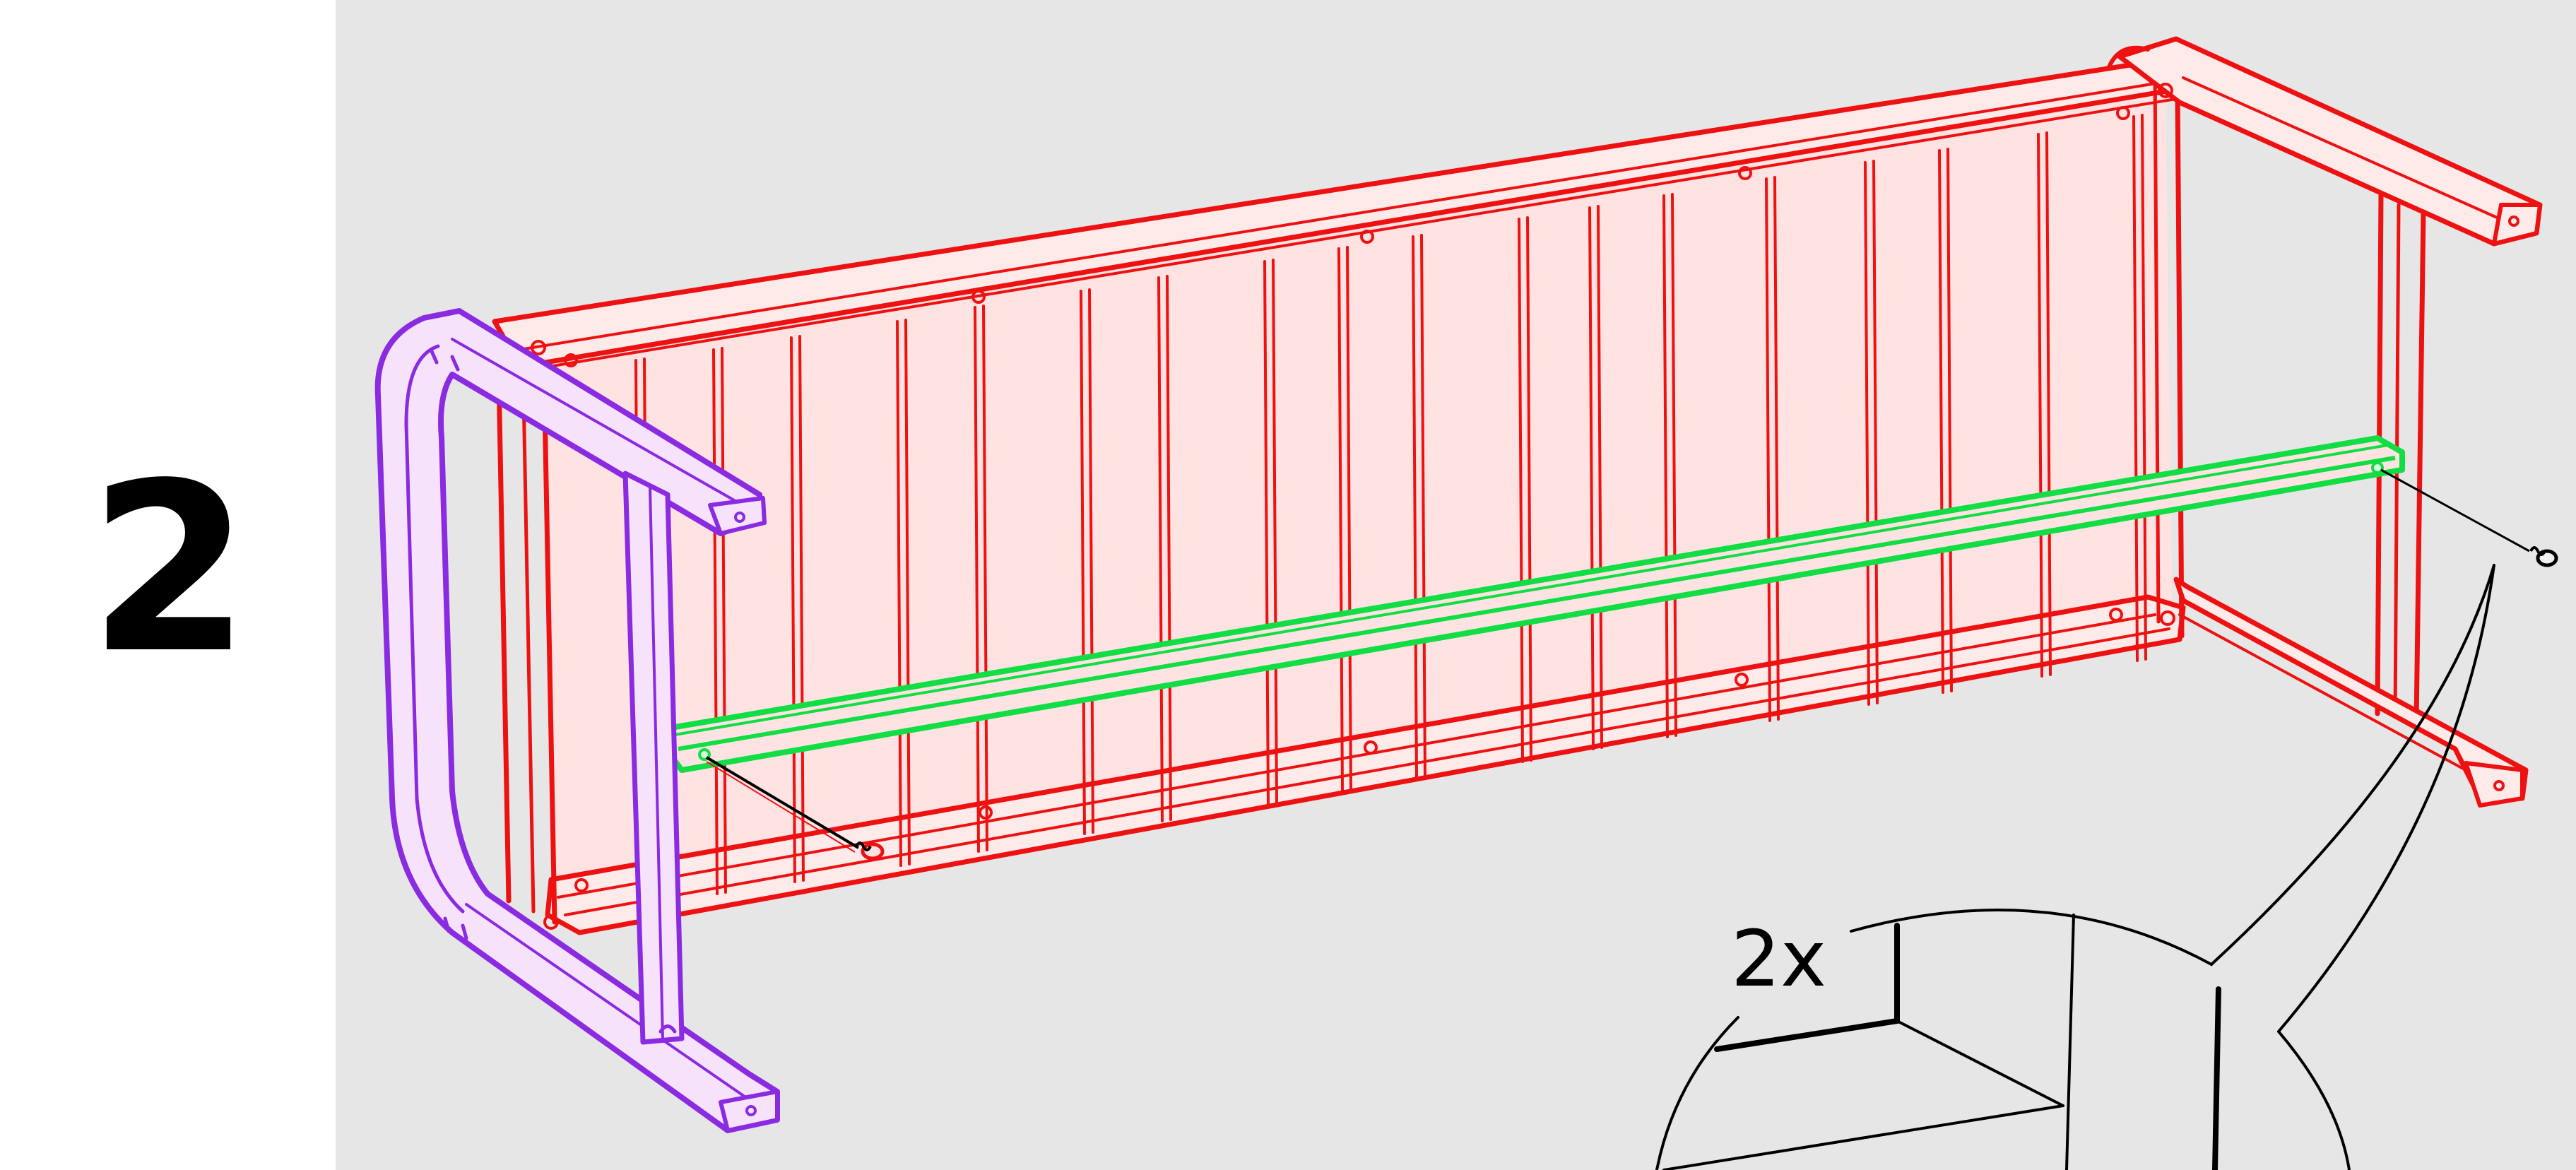 The height and width of the screenshot is (1170, 2576). Describe the element at coordinates (2330, 141) in the screenshot. I see `frame-right-top-leg` at that location.